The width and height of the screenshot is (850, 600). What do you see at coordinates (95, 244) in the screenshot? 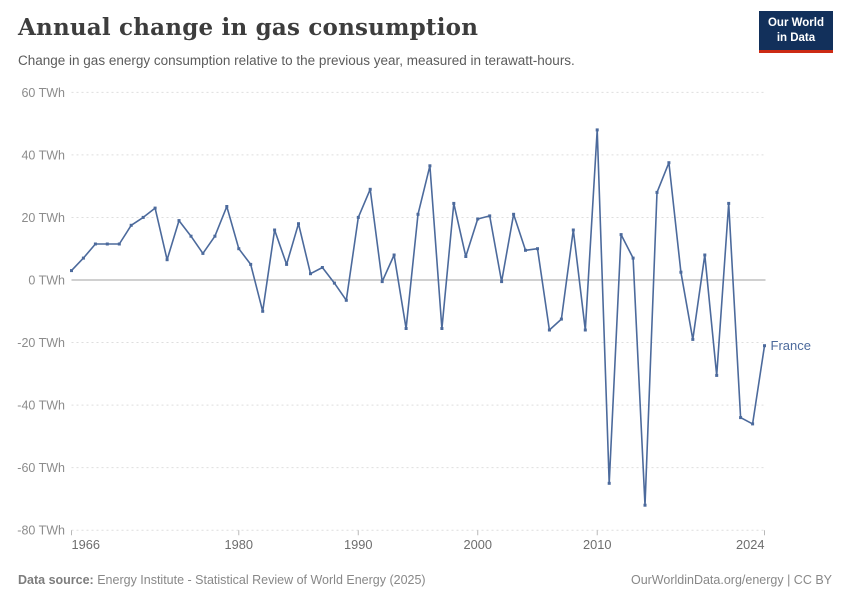
I see `data-point-1968` at bounding box center [95, 244].